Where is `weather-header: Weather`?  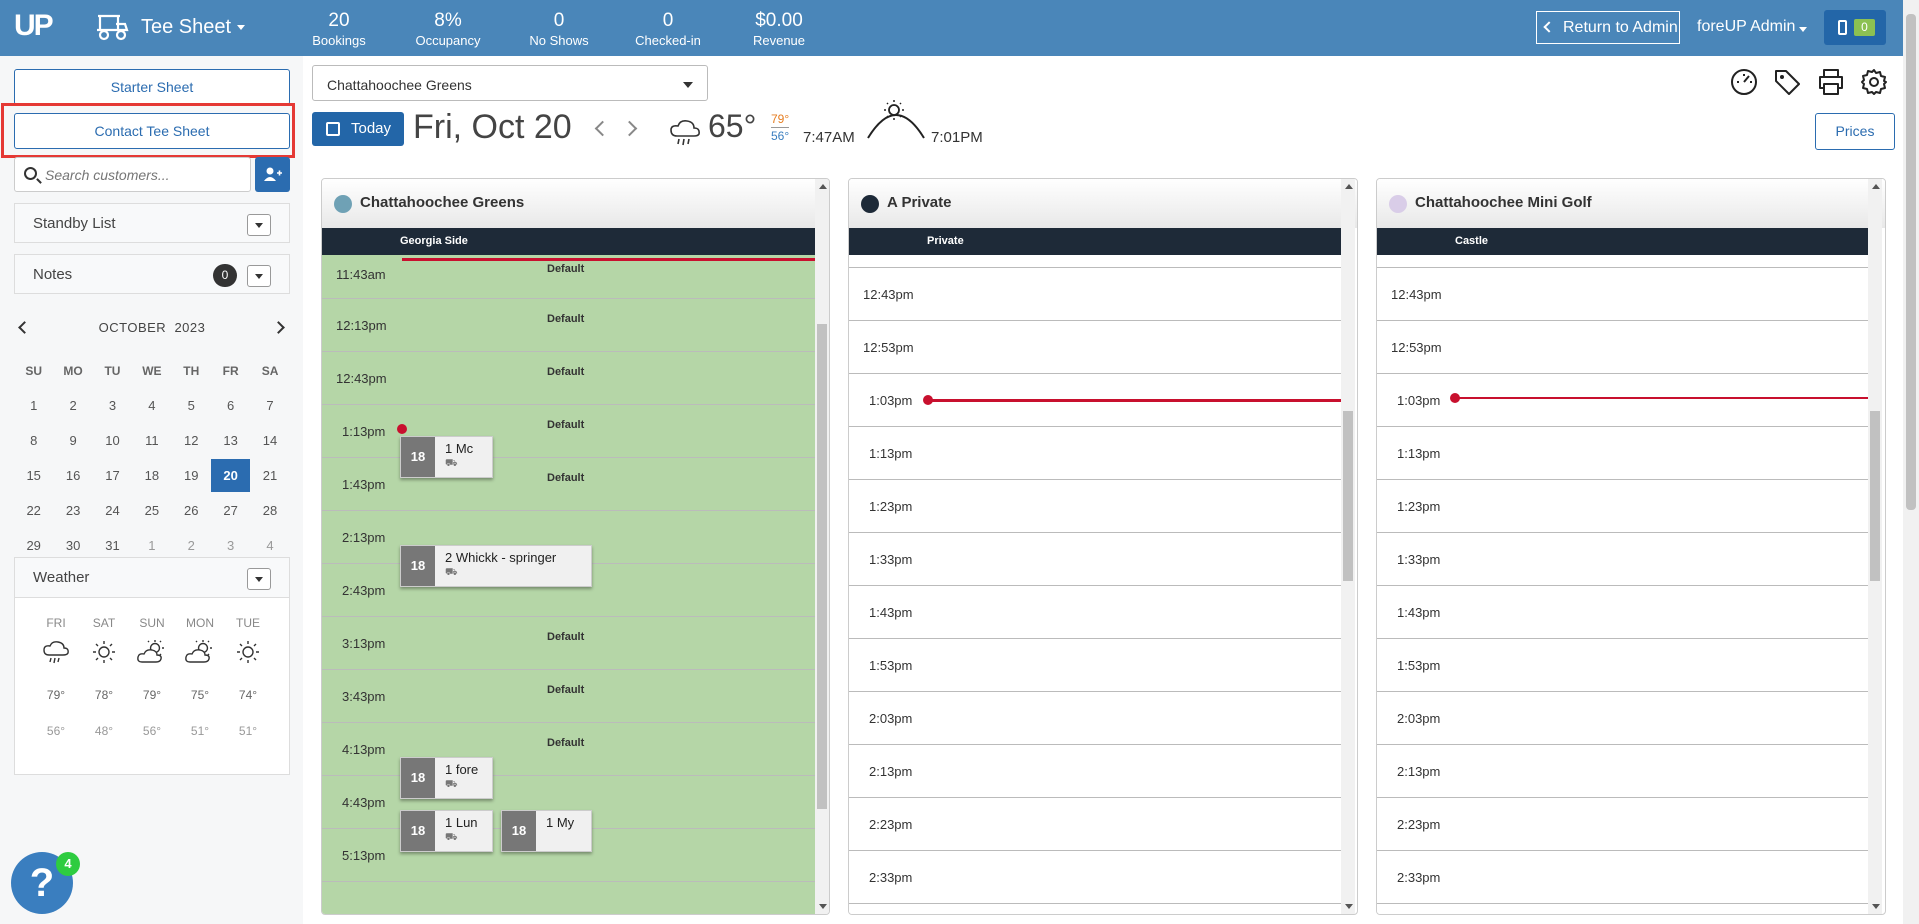 weather-header: Weather is located at coordinates (152, 578).